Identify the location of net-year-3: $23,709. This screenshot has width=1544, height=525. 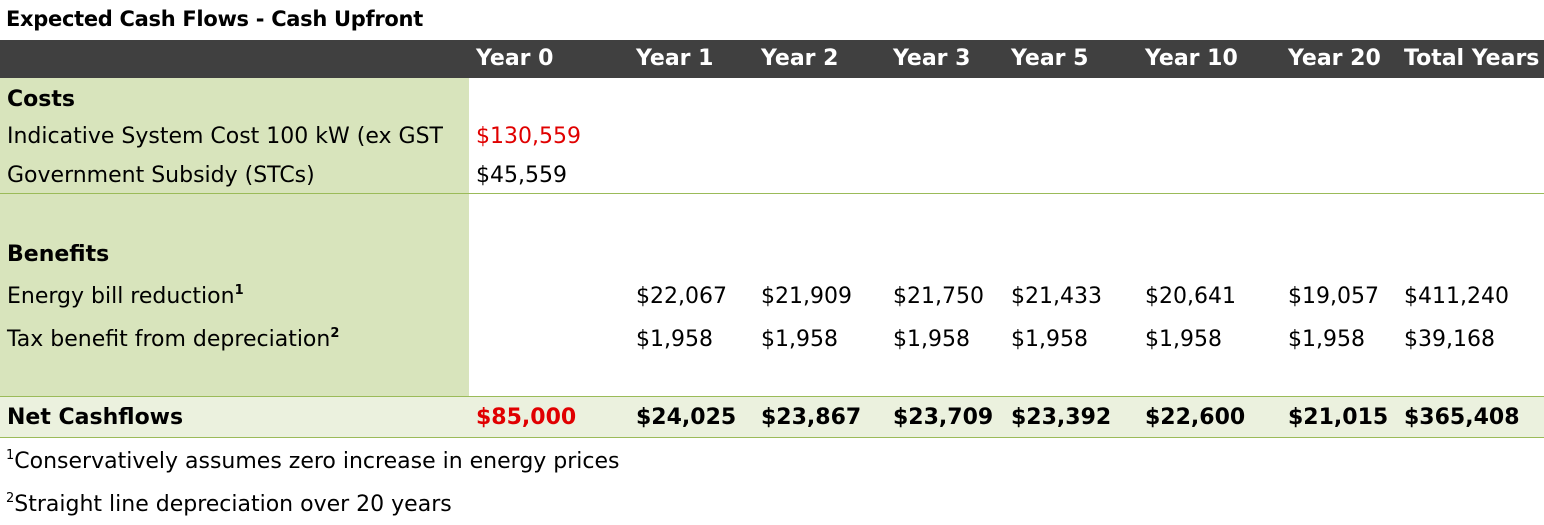
(943, 417).